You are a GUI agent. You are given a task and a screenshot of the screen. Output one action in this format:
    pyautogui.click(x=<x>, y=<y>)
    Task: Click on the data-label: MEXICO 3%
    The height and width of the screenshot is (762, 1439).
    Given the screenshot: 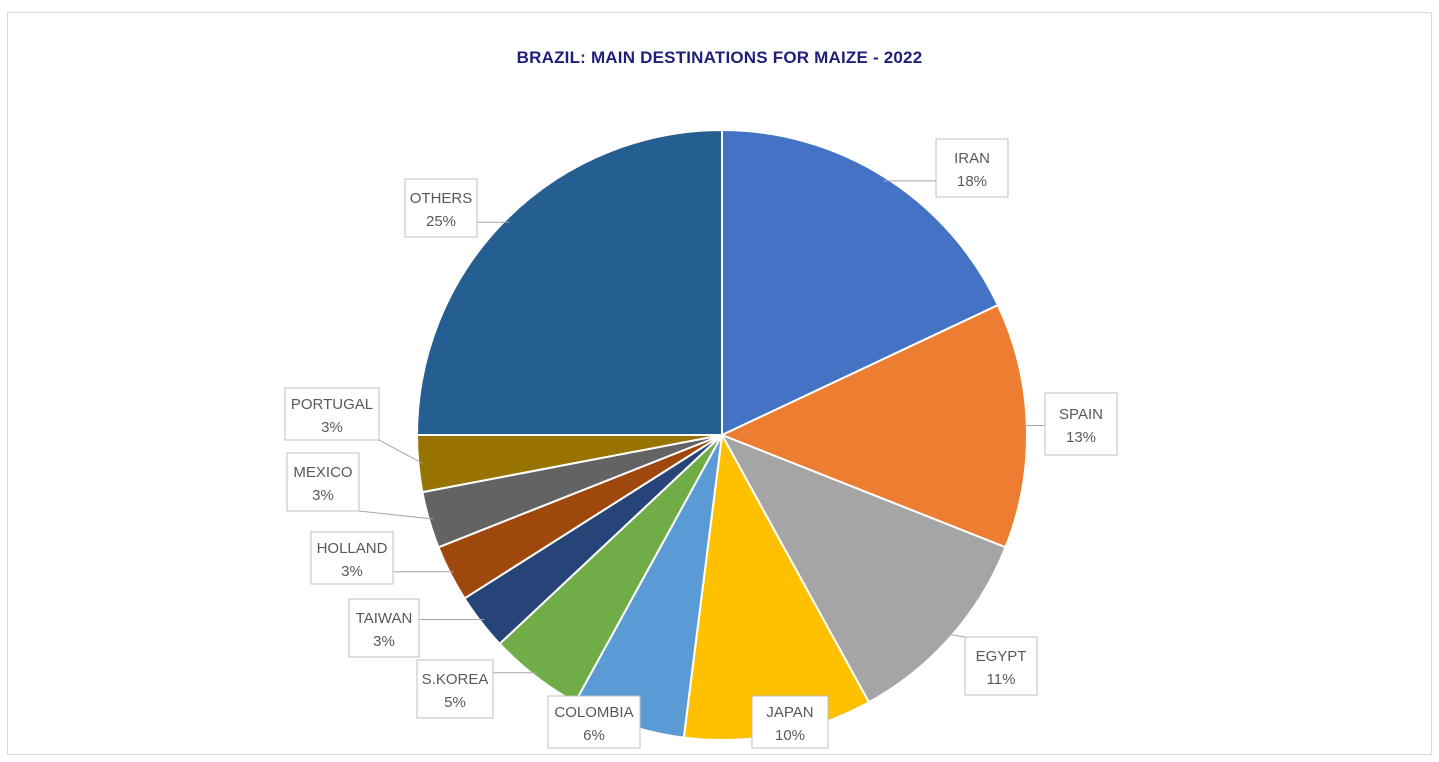 What is the action you would take?
    pyautogui.click(x=323, y=482)
    